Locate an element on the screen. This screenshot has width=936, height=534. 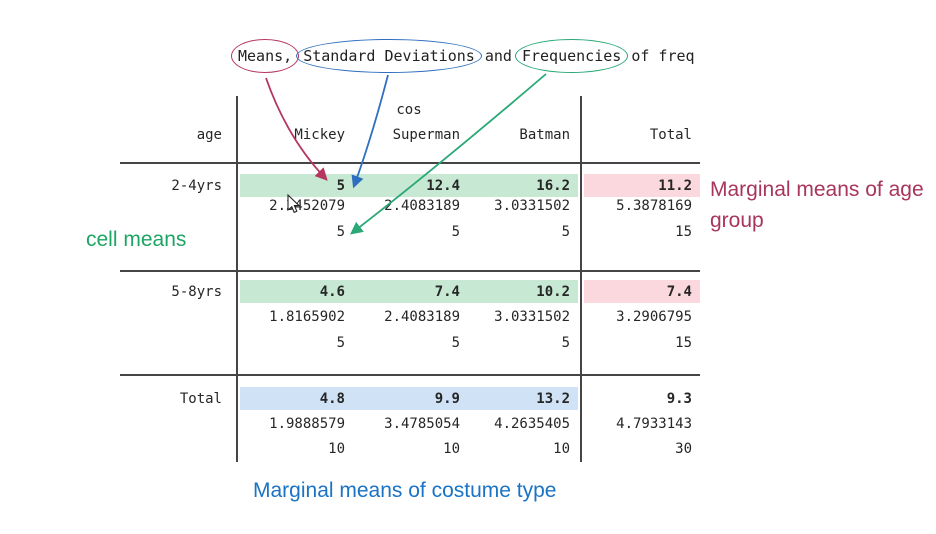
row1-freqs: 5 5 5 15 is located at coordinates (410, 232).